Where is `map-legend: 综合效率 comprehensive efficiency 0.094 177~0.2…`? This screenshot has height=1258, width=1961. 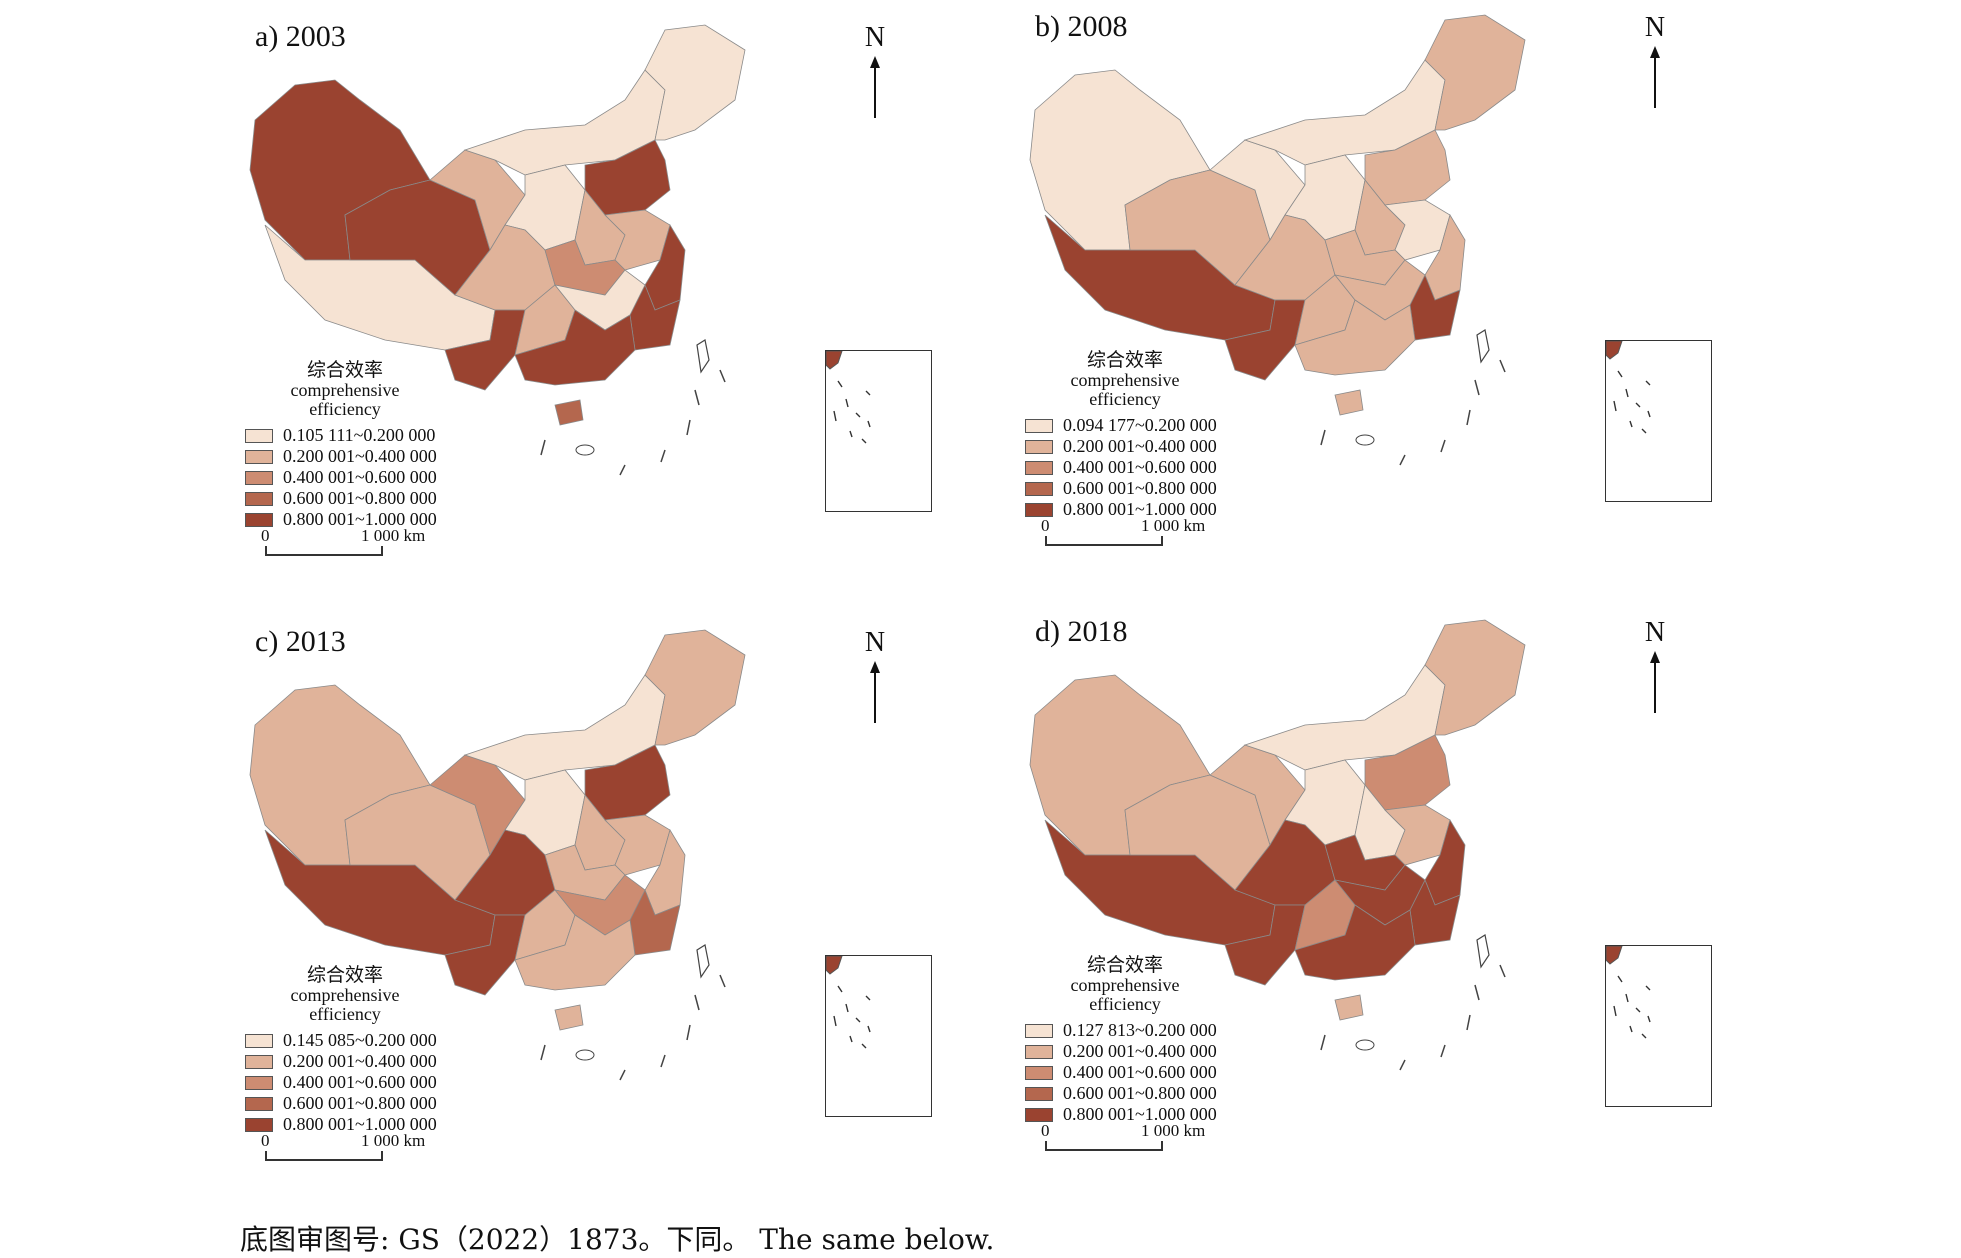
map-legend: 综合效率 comprehensive efficiency 0.094 177~0.2… is located at coordinates (1125, 435).